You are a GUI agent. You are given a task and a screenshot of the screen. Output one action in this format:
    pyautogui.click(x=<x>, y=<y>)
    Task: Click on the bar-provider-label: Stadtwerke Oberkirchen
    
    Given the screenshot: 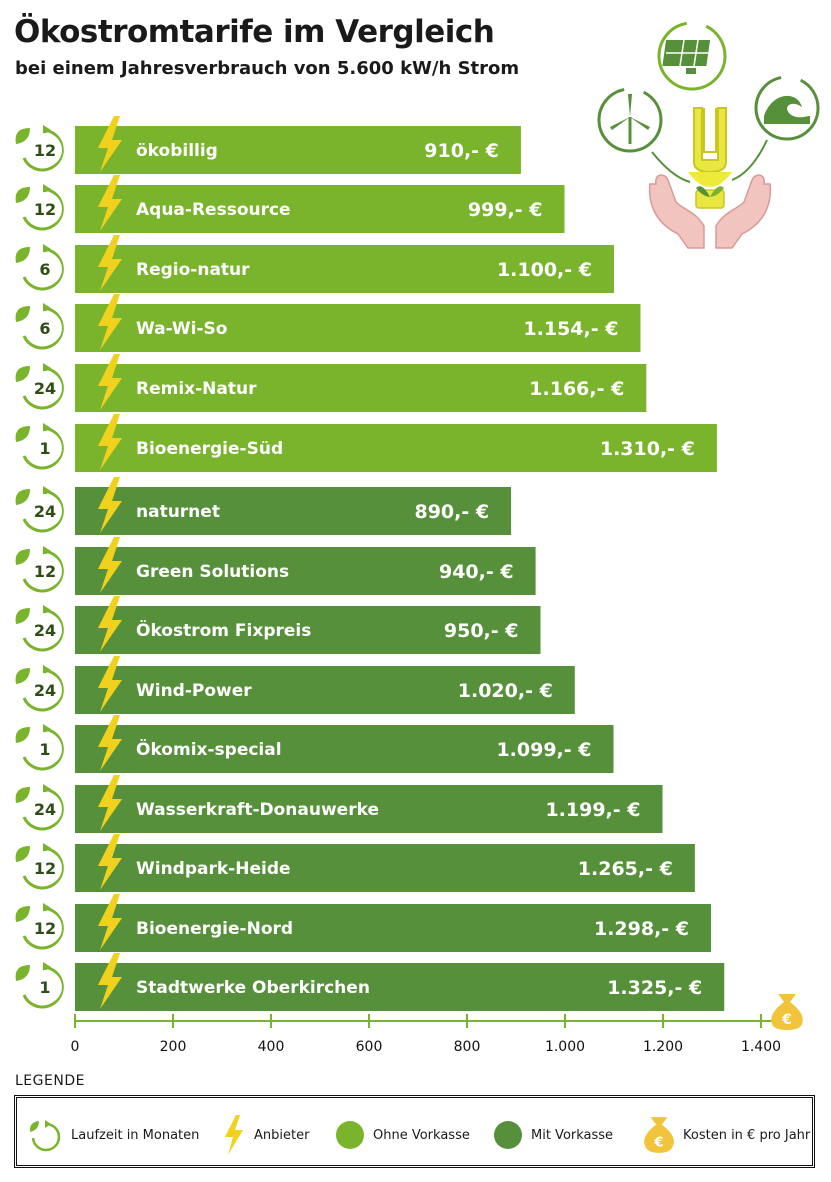 What is the action you would take?
    pyautogui.click(x=253, y=988)
    